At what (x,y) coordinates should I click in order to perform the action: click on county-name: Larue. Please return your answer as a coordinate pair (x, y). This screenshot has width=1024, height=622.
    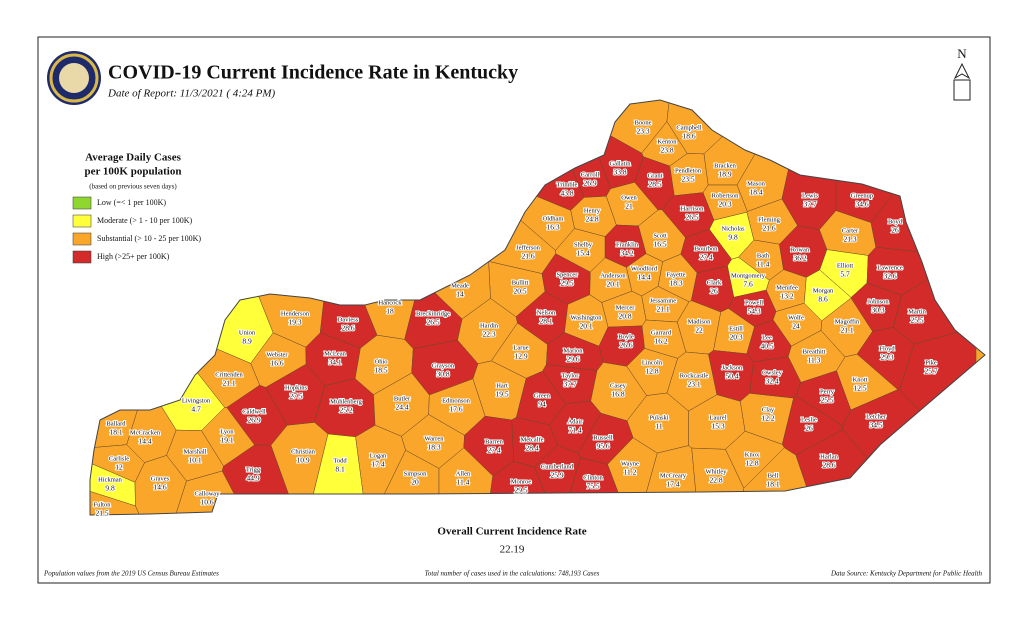
    Looking at the image, I should click on (520, 347).